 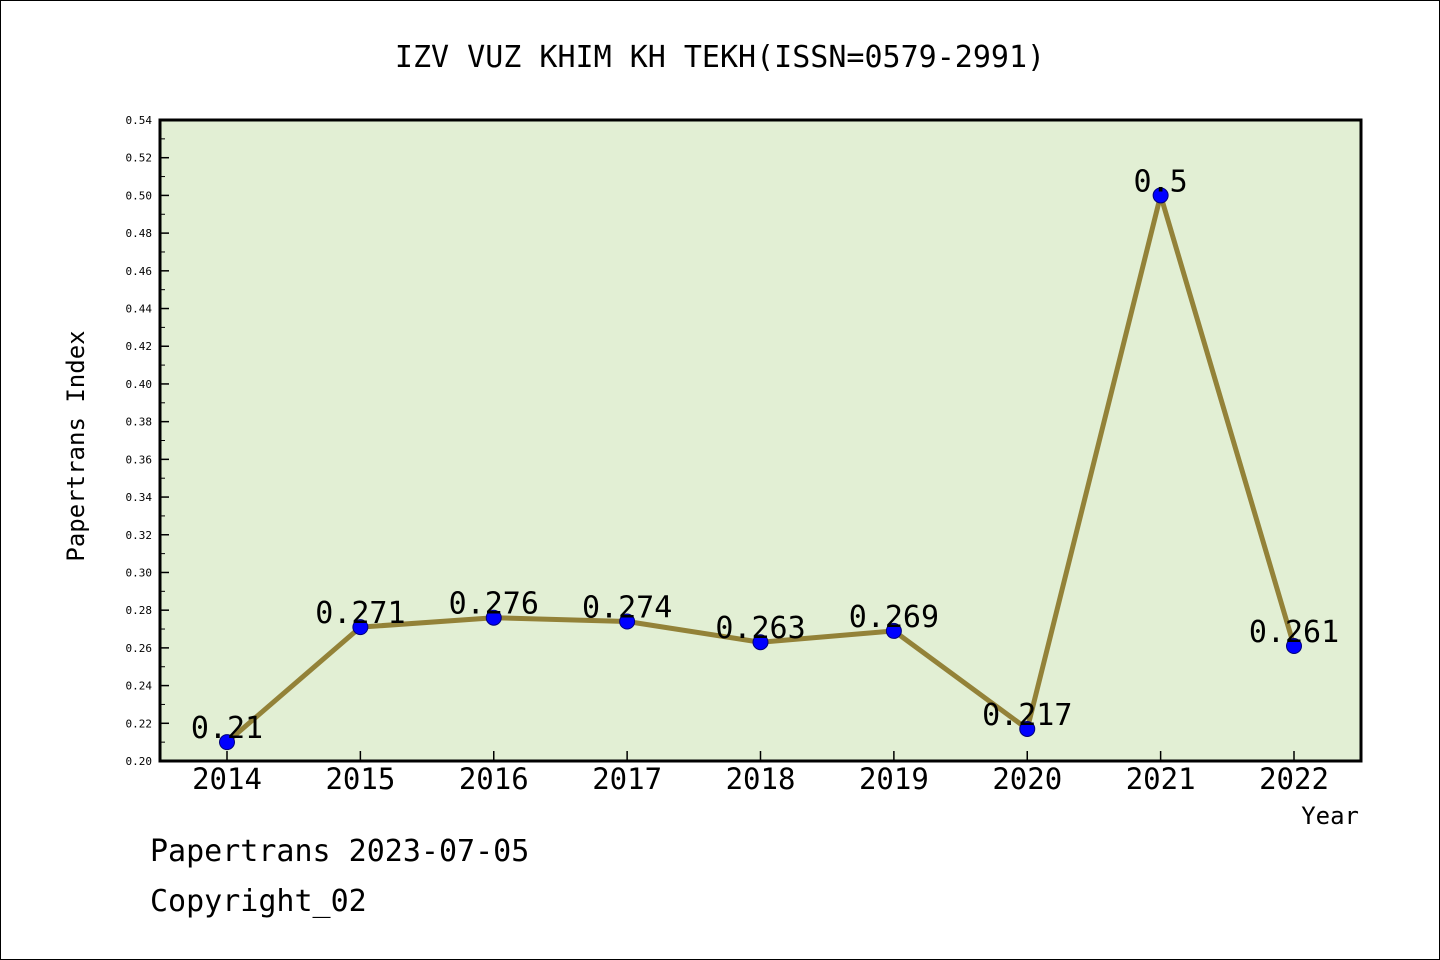 What do you see at coordinates (1330, 816) in the screenshot?
I see `x-axis-label: Year` at bounding box center [1330, 816].